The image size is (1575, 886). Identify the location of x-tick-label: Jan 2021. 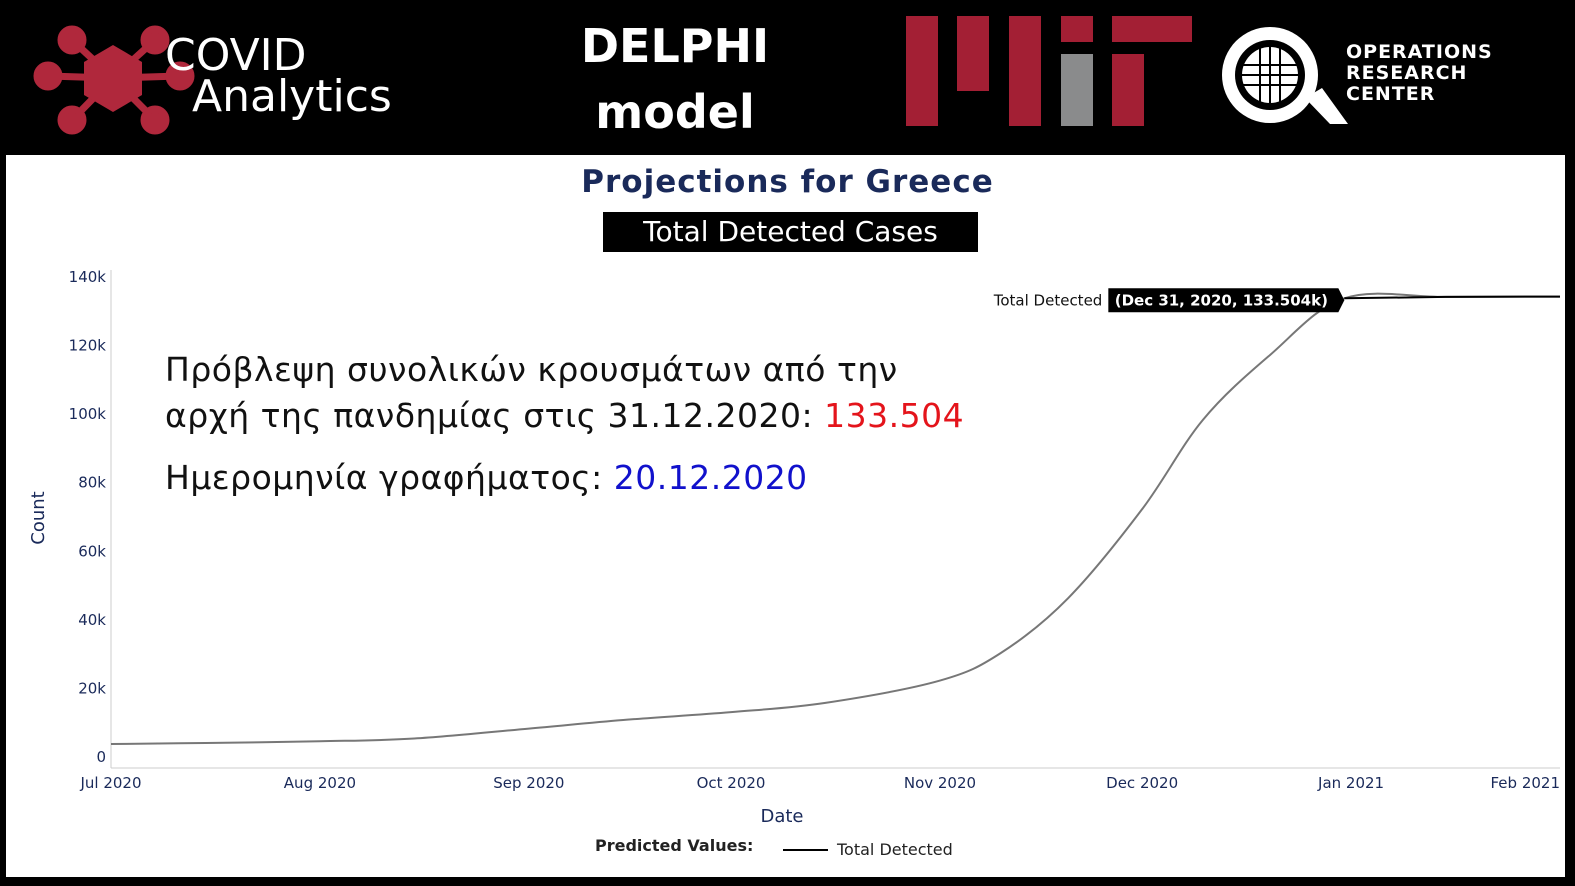
(1350, 783).